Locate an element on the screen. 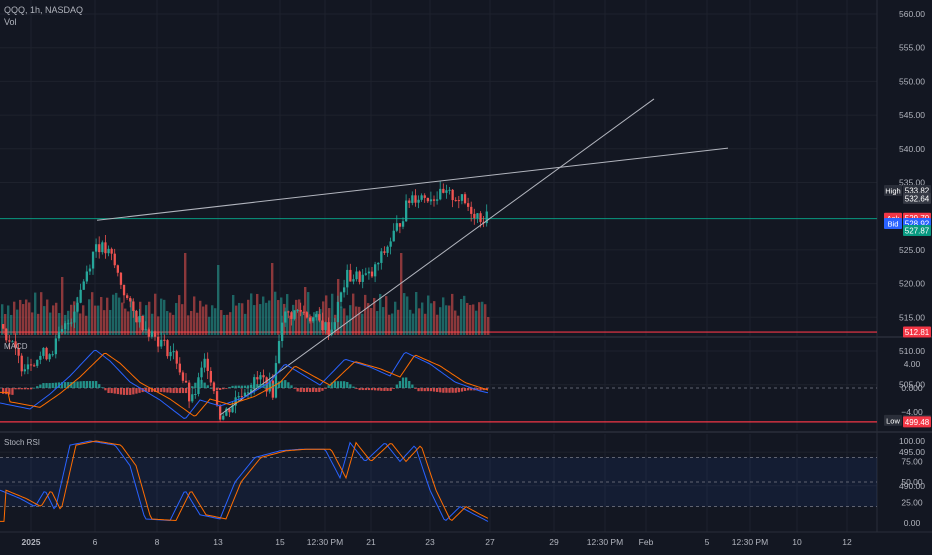 The image size is (932, 555). price-label-tag-box is located at coordinates (893, 190).